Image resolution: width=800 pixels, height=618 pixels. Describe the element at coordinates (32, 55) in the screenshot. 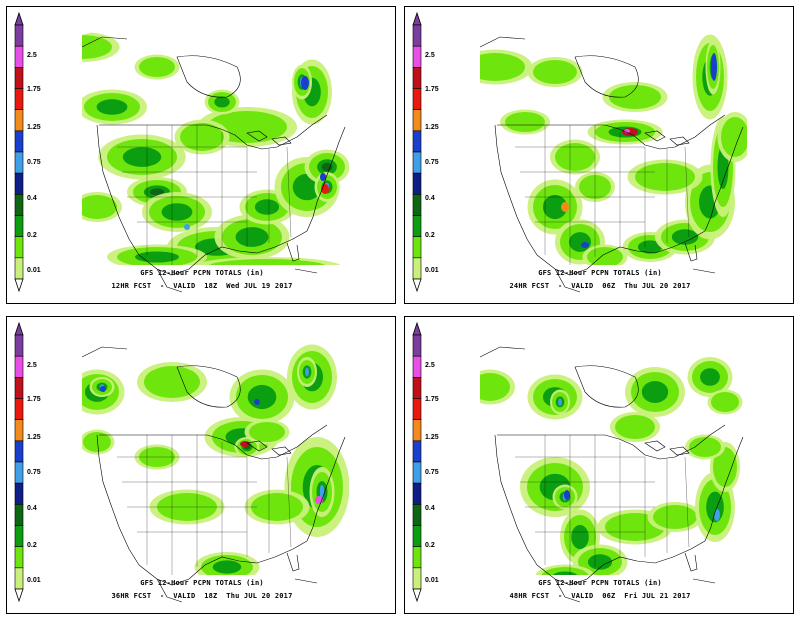

I see `colorbar-label: 2.5` at that location.